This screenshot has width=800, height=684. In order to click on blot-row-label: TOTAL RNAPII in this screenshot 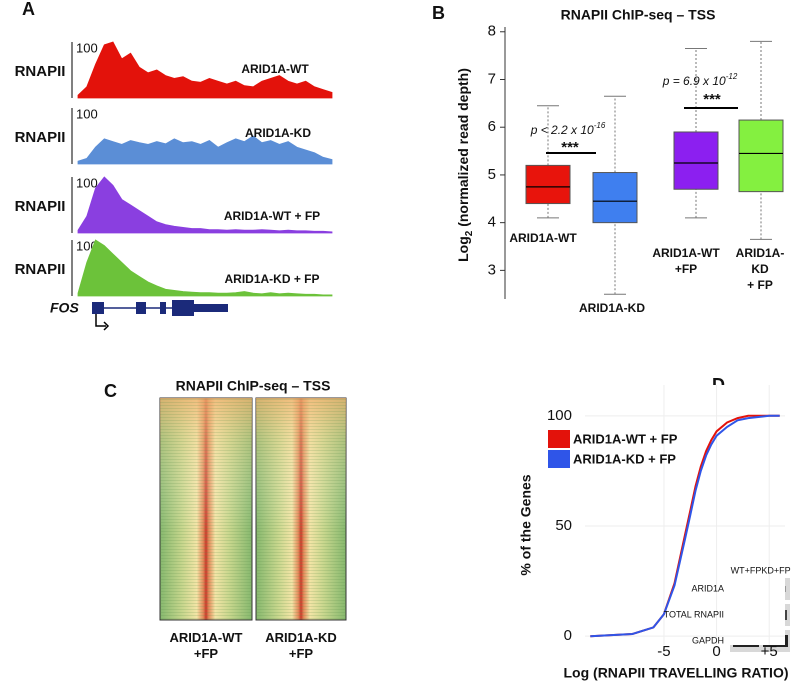, I will do `click(694, 614)`.